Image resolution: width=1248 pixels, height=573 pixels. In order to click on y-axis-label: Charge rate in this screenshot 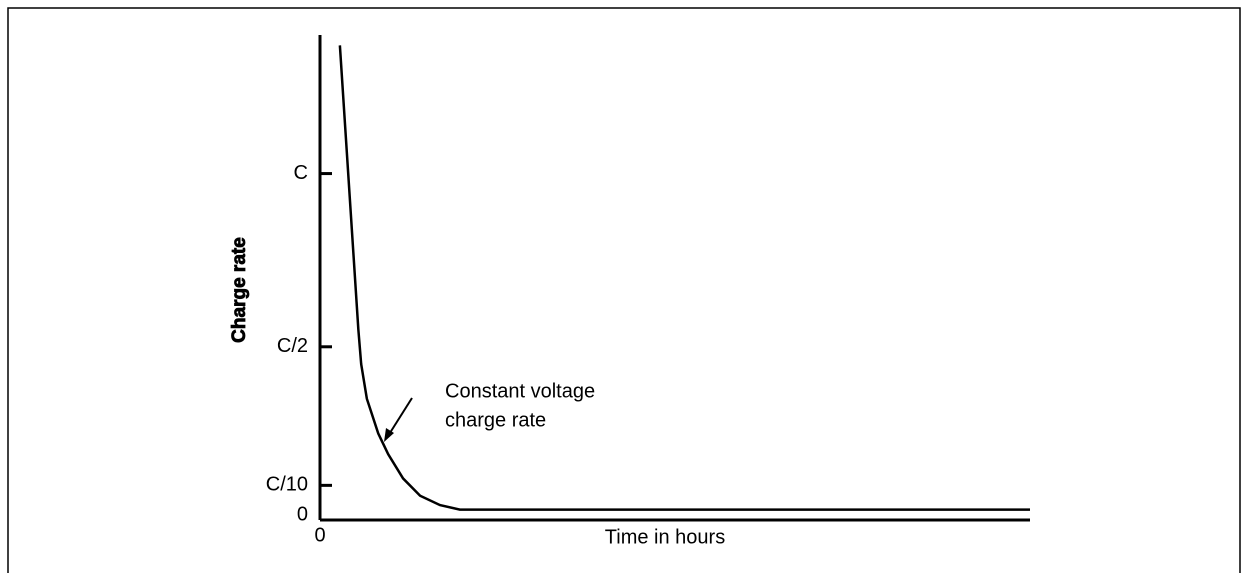, I will do `click(239, 290)`.